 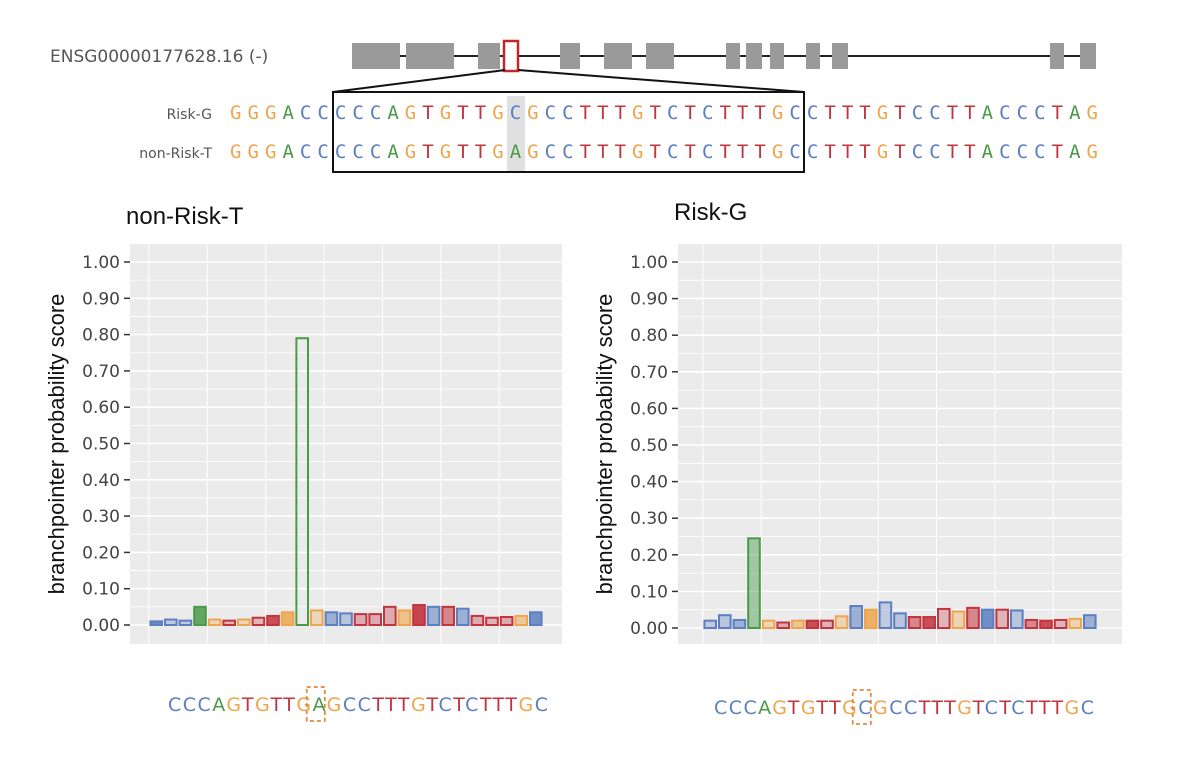 I want to click on alignment-row-label: Risk-G, so click(x=189, y=115).